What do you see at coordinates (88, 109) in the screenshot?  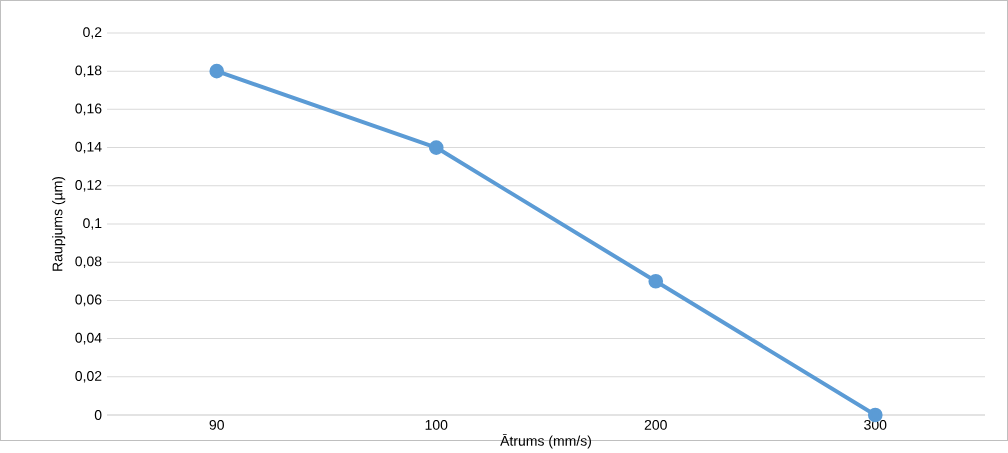 I see `y-tick-label: 0,16` at bounding box center [88, 109].